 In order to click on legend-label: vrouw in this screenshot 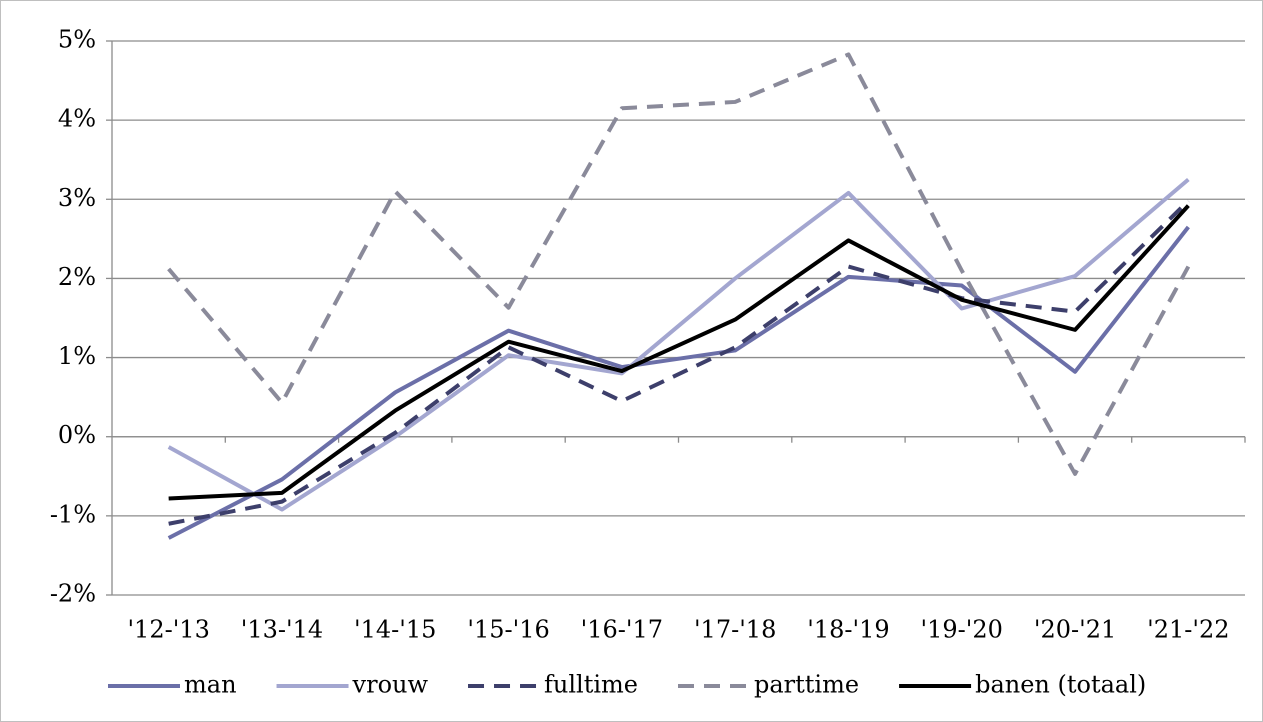, I will do `click(390, 685)`.